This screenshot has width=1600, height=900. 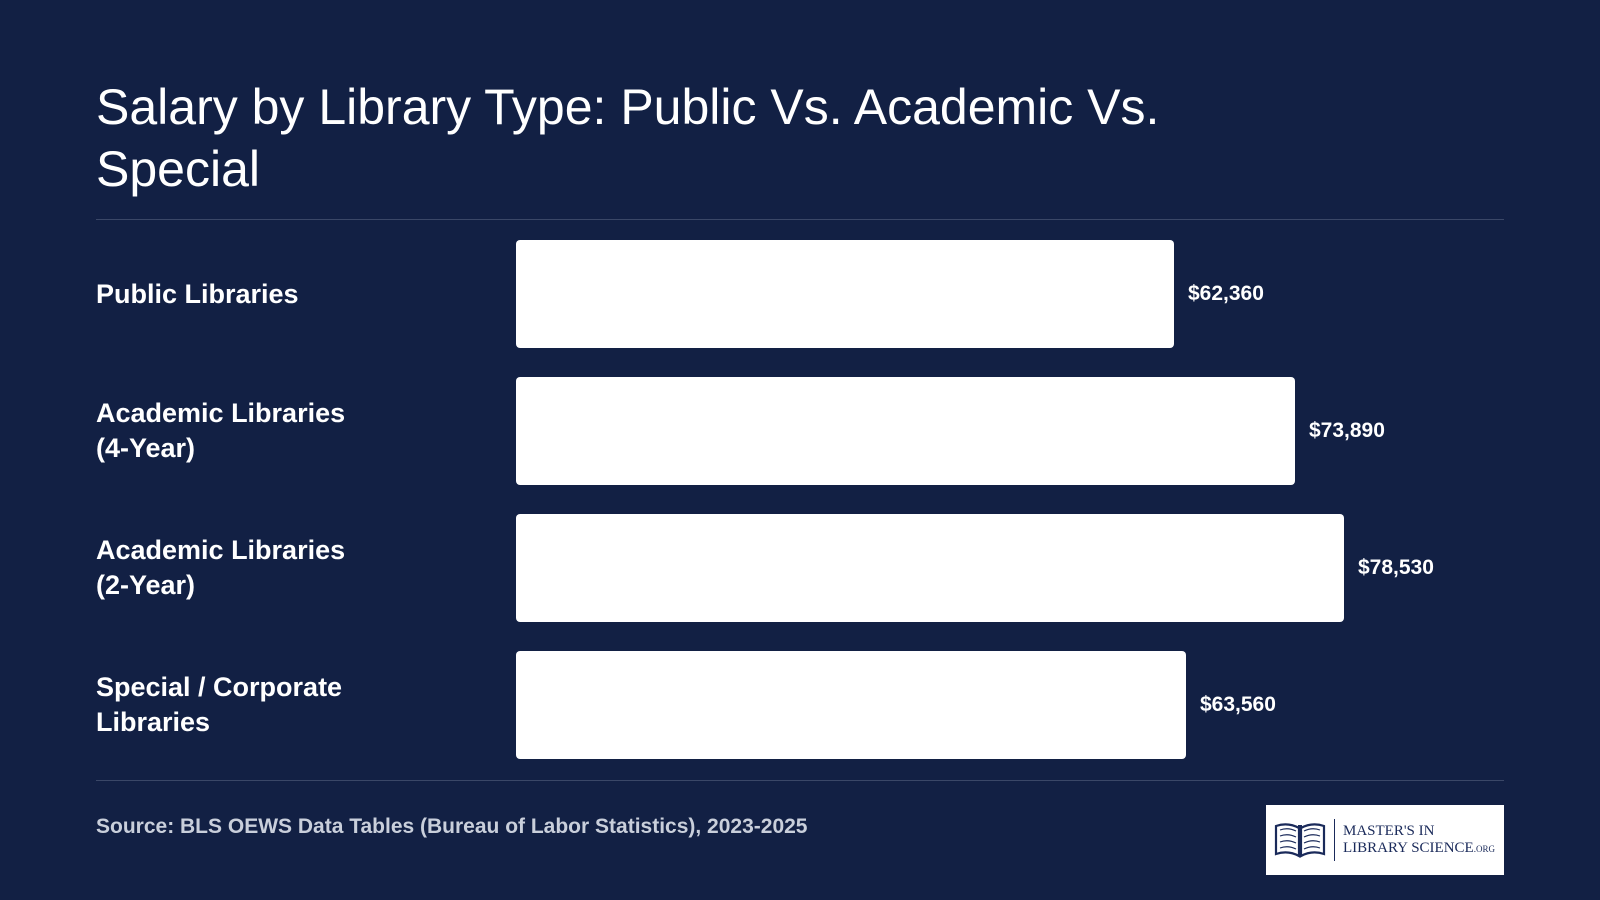 I want to click on logo-text: MASTER'S IN LIBRARY SCIENCE.ORG, so click(x=1419, y=840).